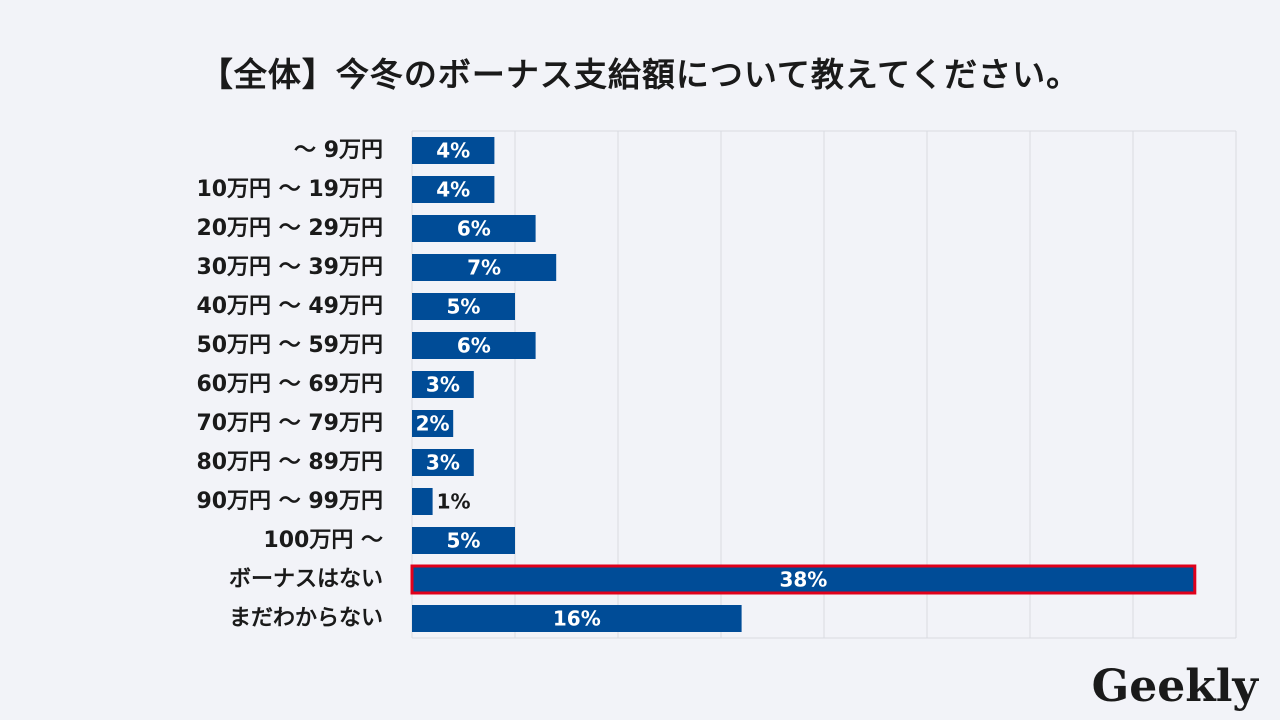 The width and height of the screenshot is (1280, 720). What do you see at coordinates (289, 228) in the screenshot?
I see `category-label: 20万円 ～ 29万円` at bounding box center [289, 228].